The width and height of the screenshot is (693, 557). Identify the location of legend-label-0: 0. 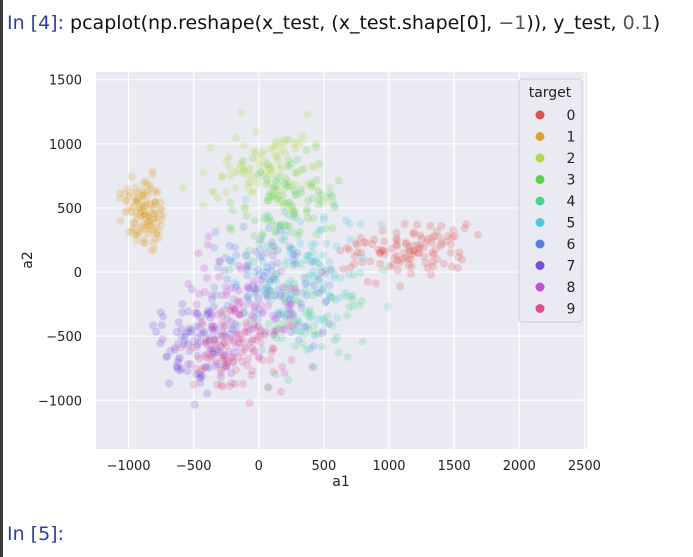
(571, 116).